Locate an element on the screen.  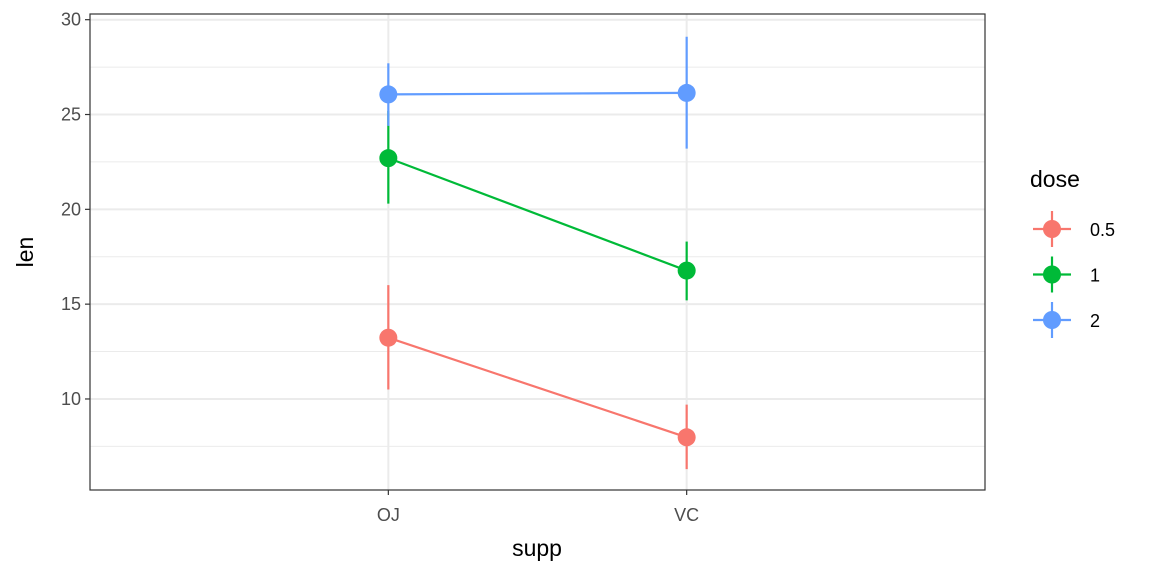
y-axis: 10 15 20 25 30 is located at coordinates (75, 209).